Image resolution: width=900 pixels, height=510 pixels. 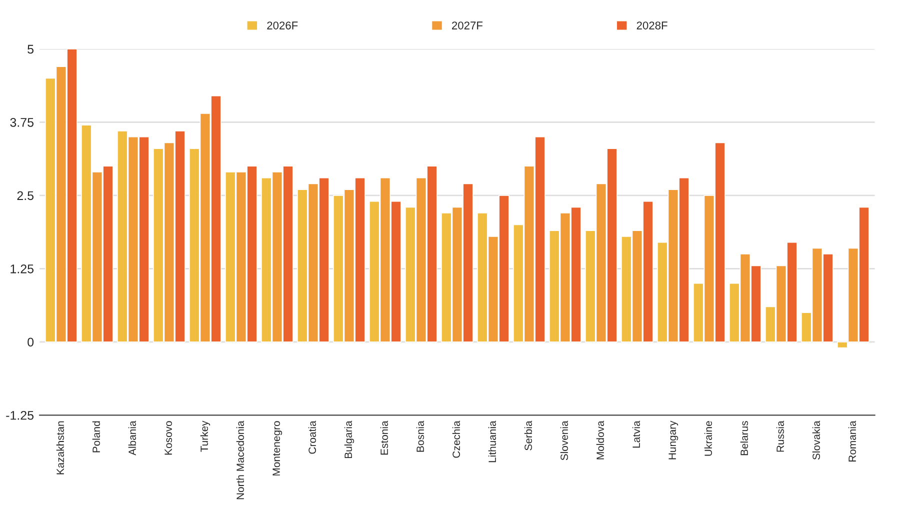 I want to click on x-tick-label: Slovakia, so click(x=816, y=440).